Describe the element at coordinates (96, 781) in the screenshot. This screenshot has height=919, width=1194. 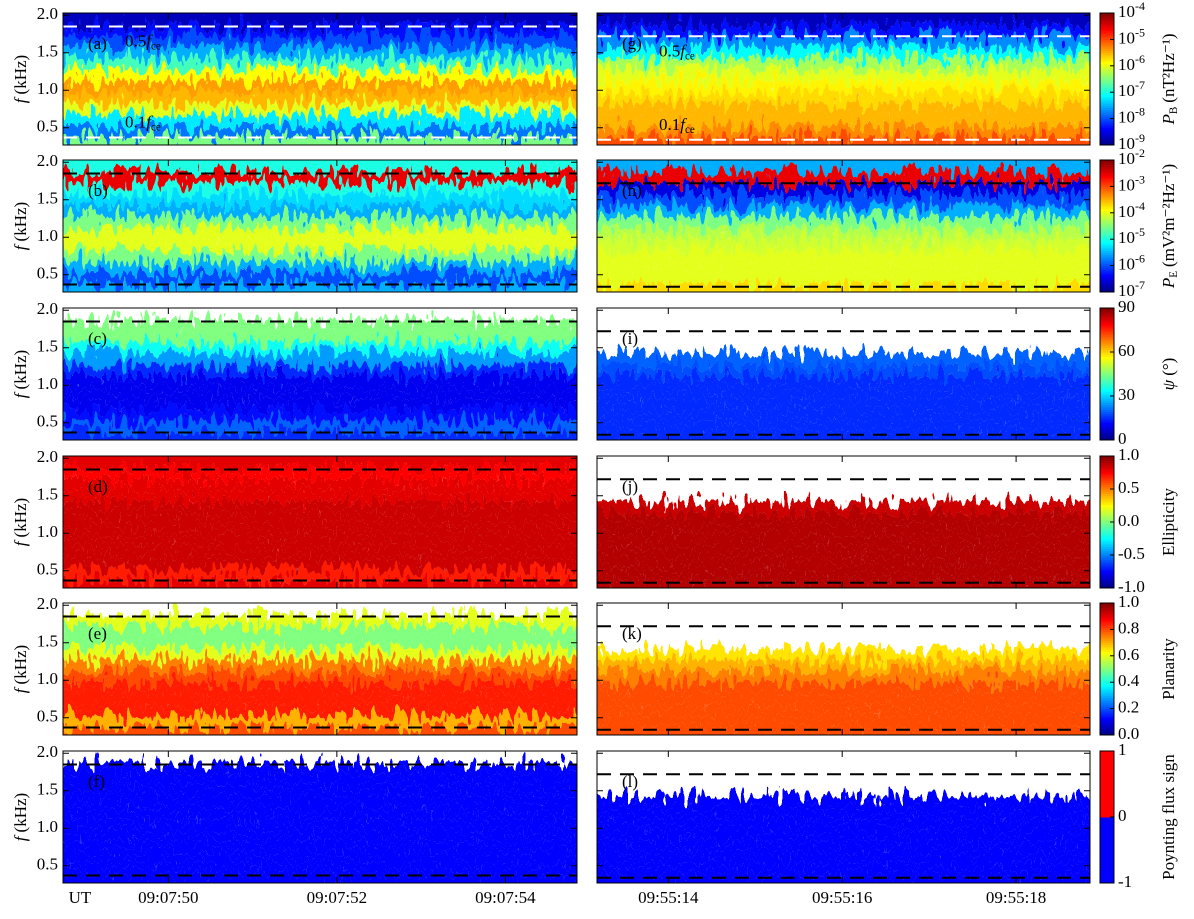
I see `panel-label: (f)` at that location.